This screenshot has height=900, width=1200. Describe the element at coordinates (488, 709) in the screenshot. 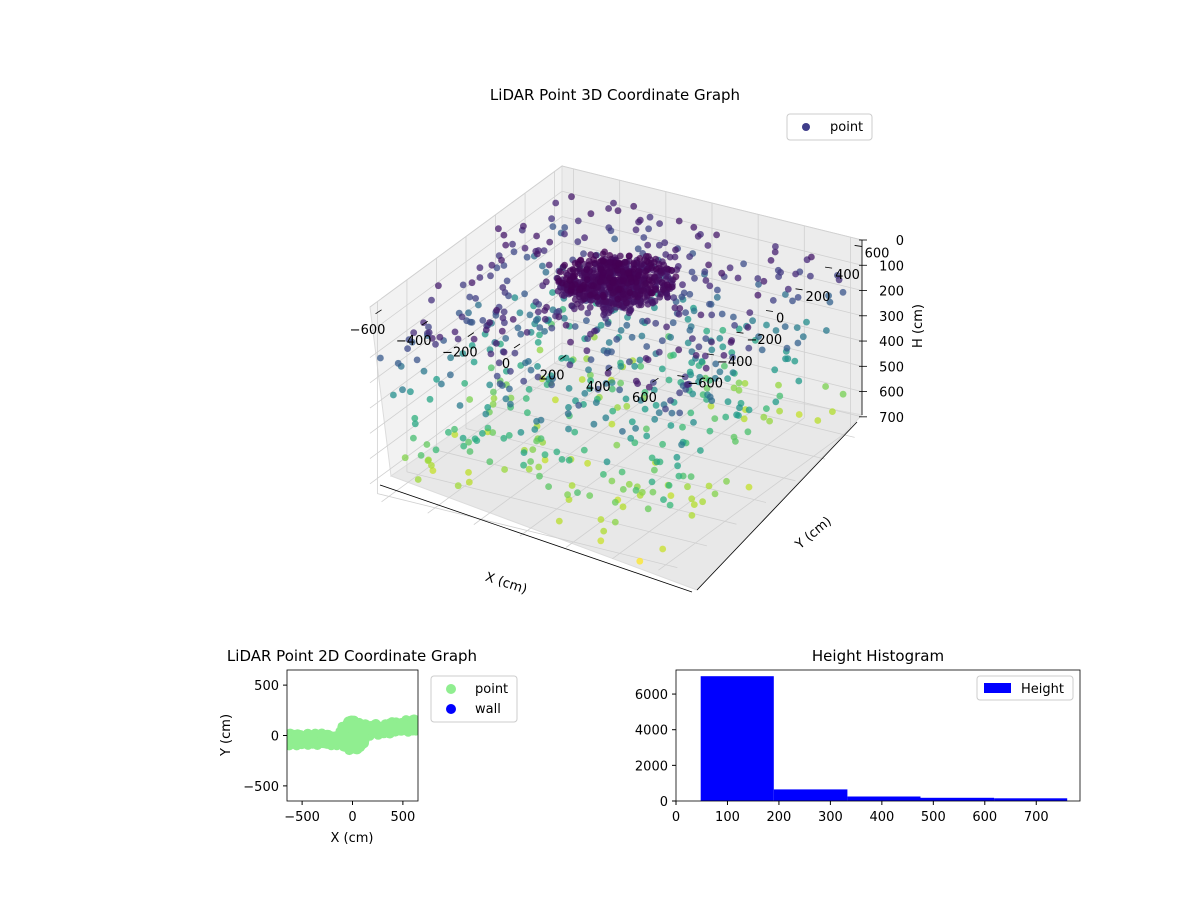

I see `legend-2d-wall-label: wall` at that location.